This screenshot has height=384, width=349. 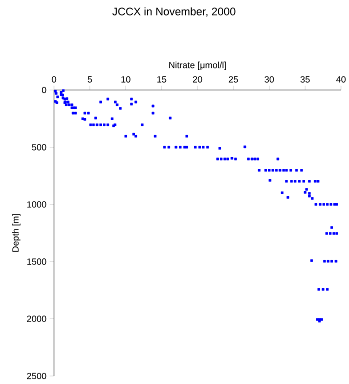 I want to click on x-tick-label: 20, so click(x=197, y=79).